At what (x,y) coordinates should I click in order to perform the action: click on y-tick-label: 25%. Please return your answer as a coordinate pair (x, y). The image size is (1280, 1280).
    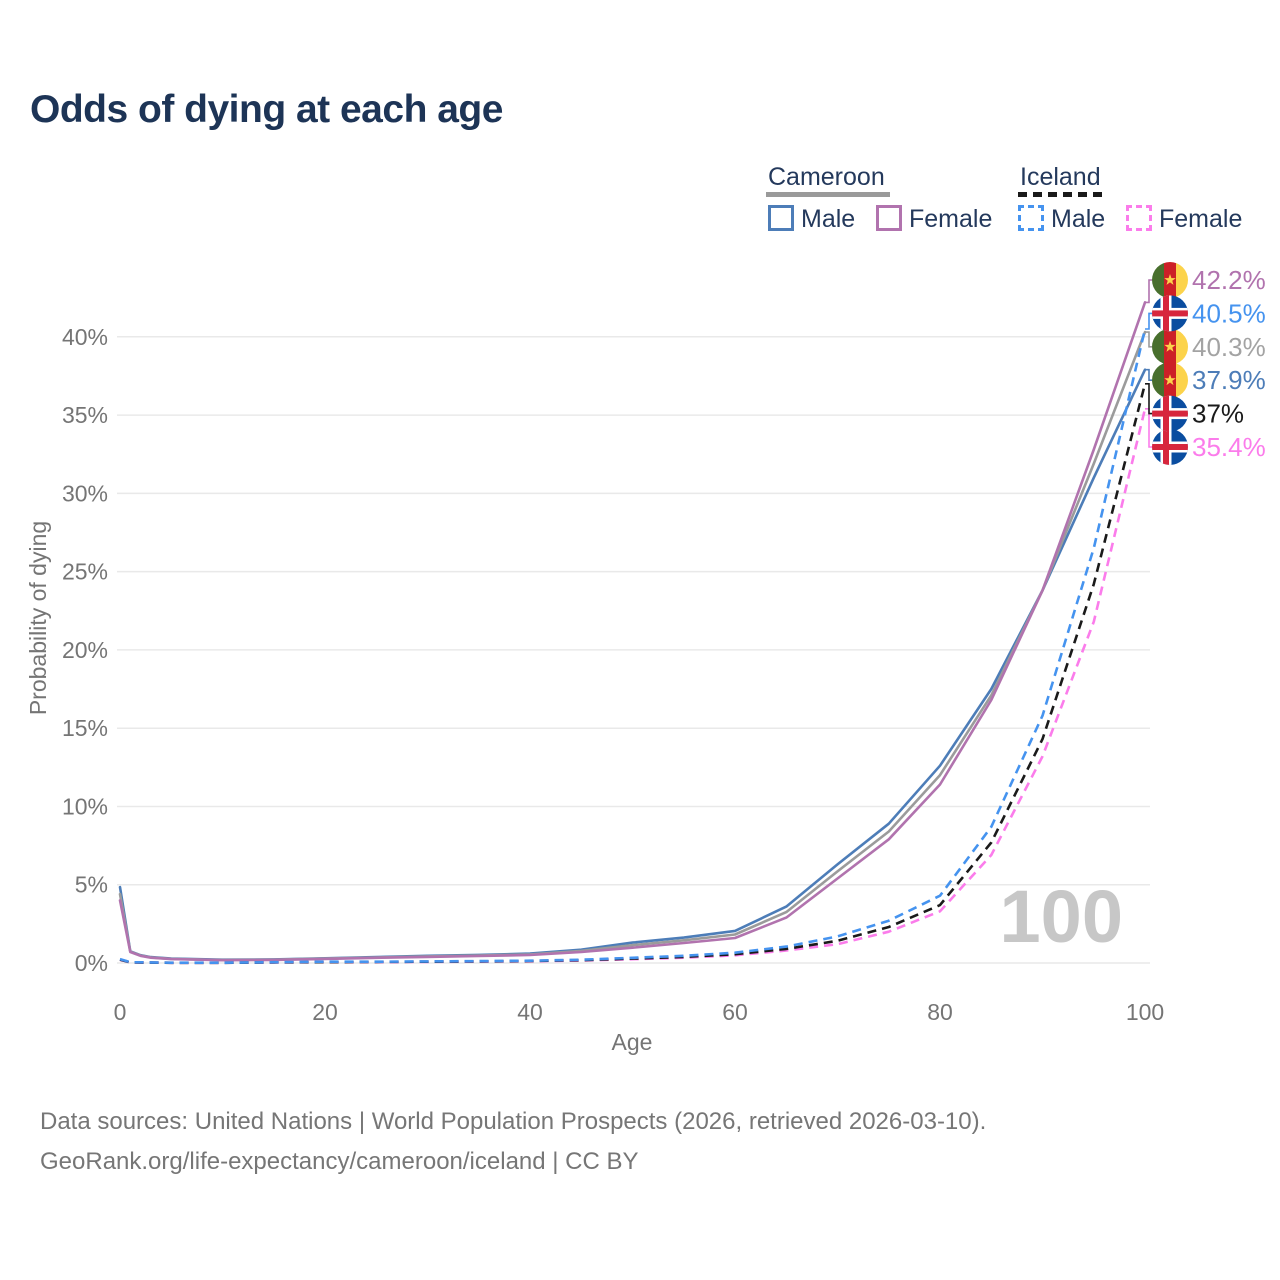
    Looking at the image, I should click on (85, 572).